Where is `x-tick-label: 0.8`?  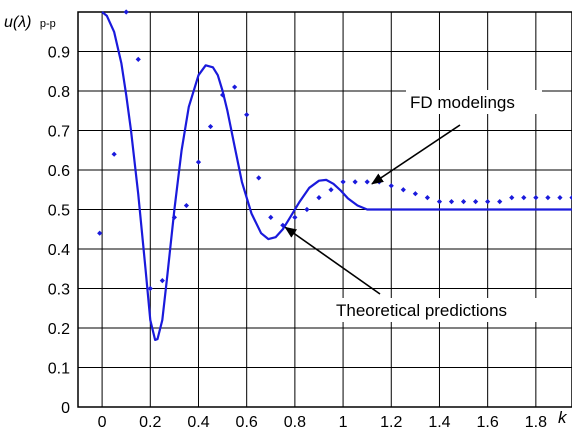
x-tick-label: 0.8 is located at coordinates (295, 422).